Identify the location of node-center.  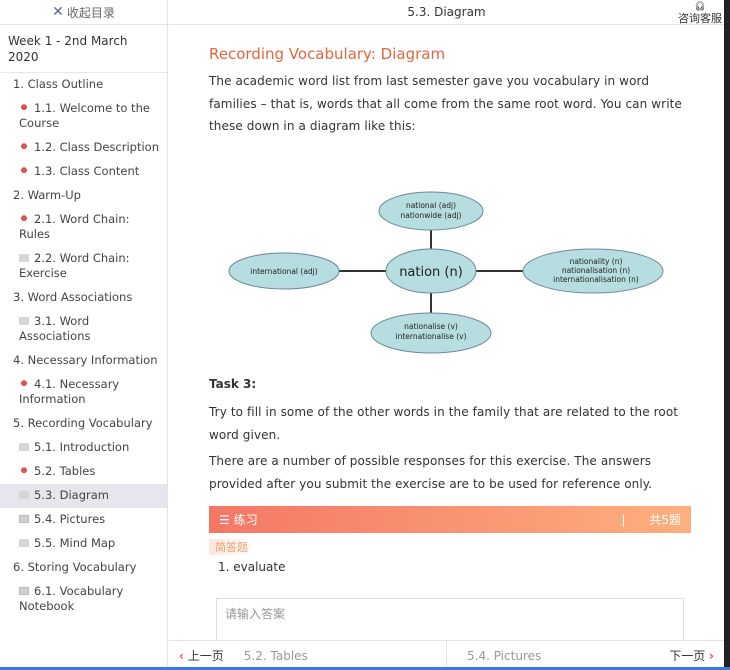
(431, 271).